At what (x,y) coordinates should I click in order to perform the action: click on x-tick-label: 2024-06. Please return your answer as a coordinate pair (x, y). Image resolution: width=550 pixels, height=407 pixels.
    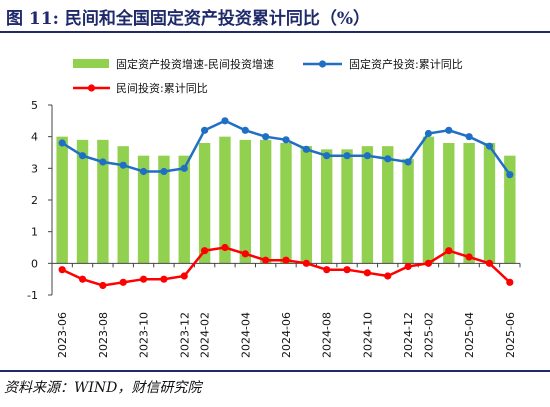
    Looking at the image, I should click on (286, 335).